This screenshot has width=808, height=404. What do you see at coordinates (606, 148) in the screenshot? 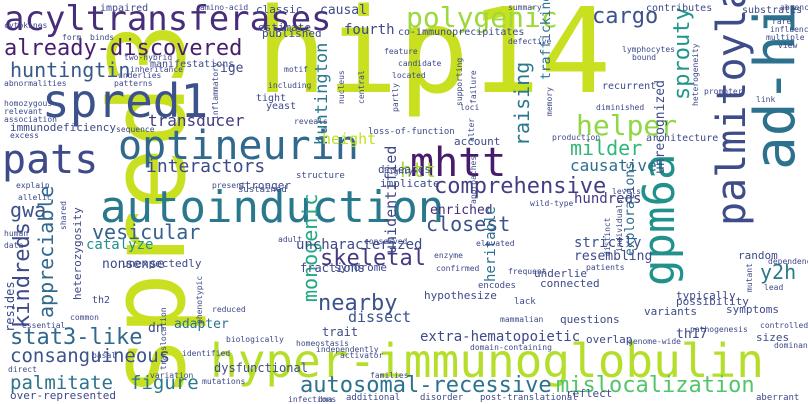
I see `word: milder` at bounding box center [606, 148].